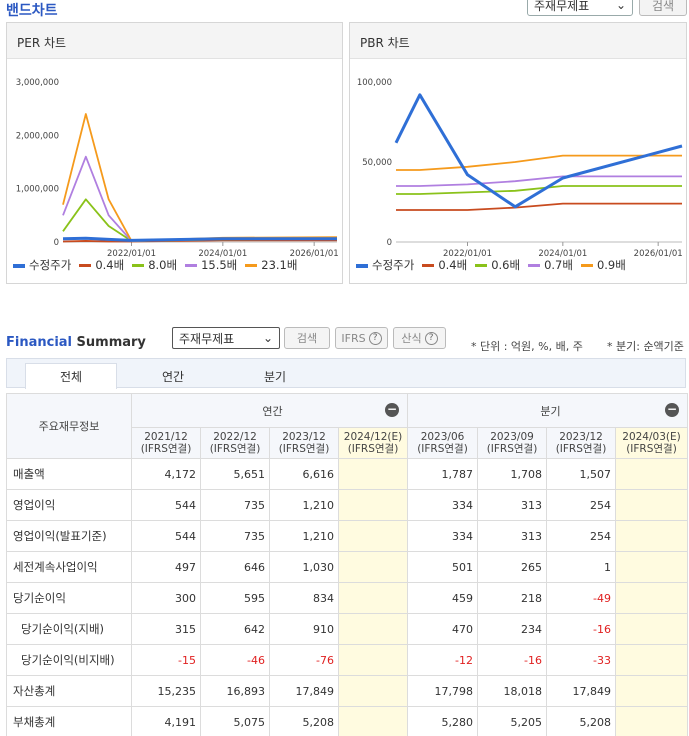  I want to click on row-label: 자산총계, so click(69, 691).